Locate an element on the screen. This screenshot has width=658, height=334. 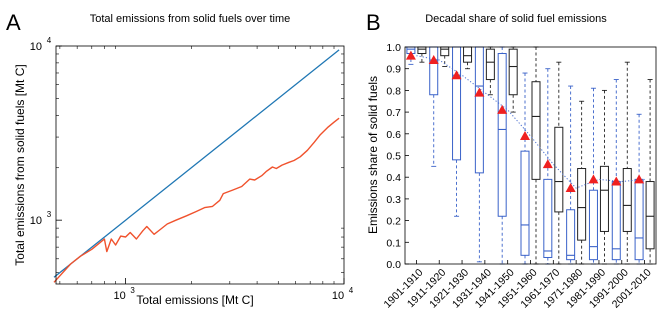
panel-a-y-tick-exponent: 3 is located at coordinates (49, 214).